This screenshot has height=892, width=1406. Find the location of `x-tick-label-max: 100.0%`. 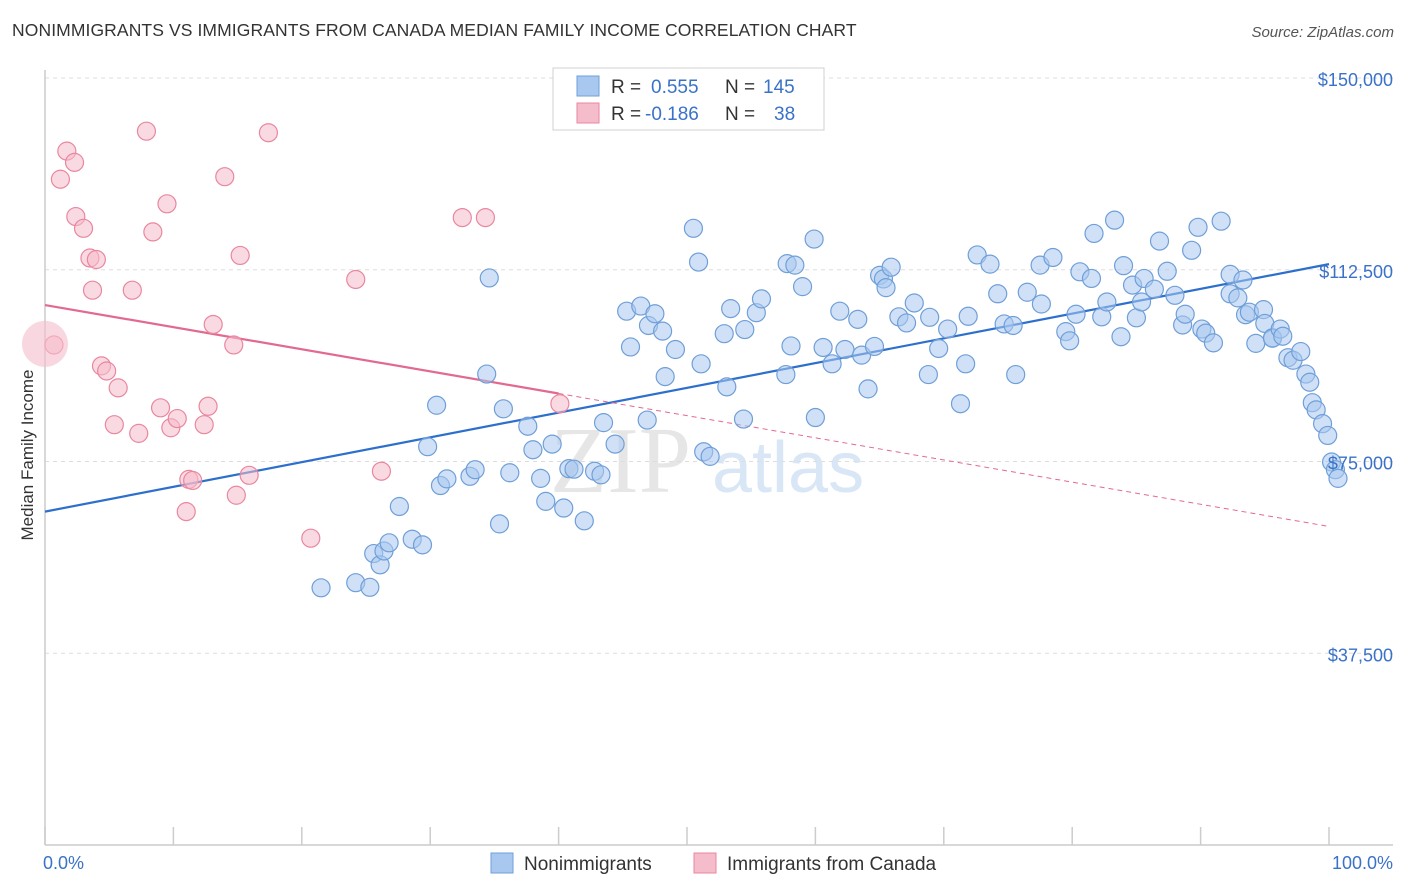

x-tick-label-max: 100.0% is located at coordinates (1362, 863).